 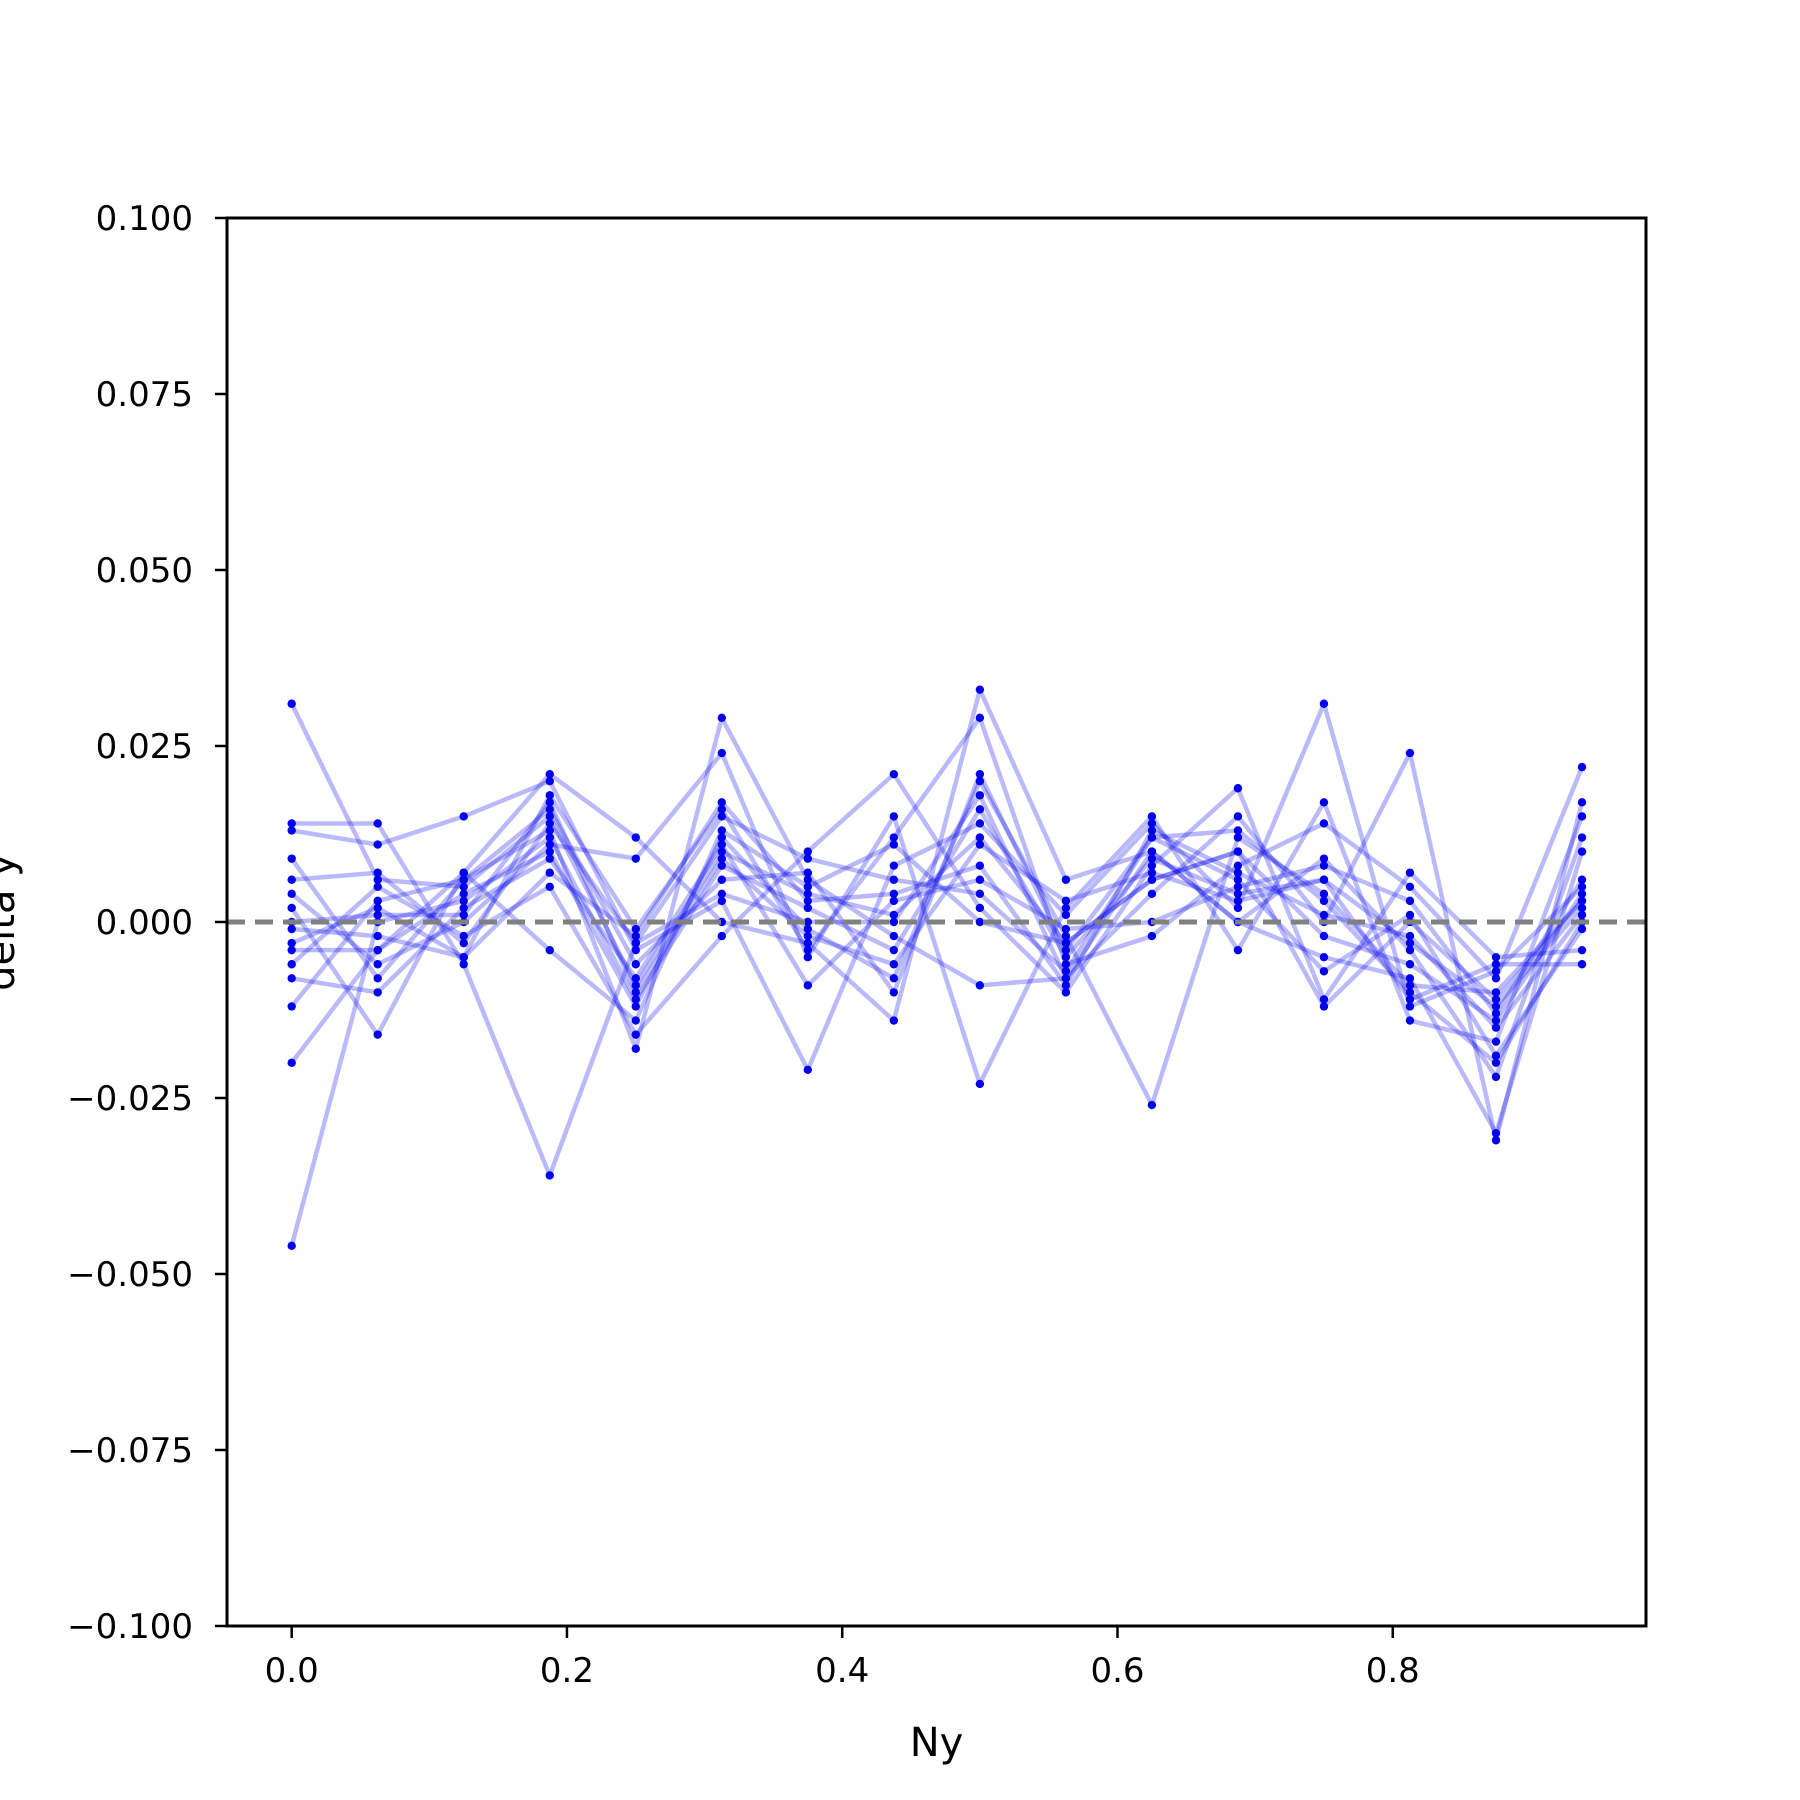 I want to click on y-tick-label: 0.075, so click(x=144, y=395).